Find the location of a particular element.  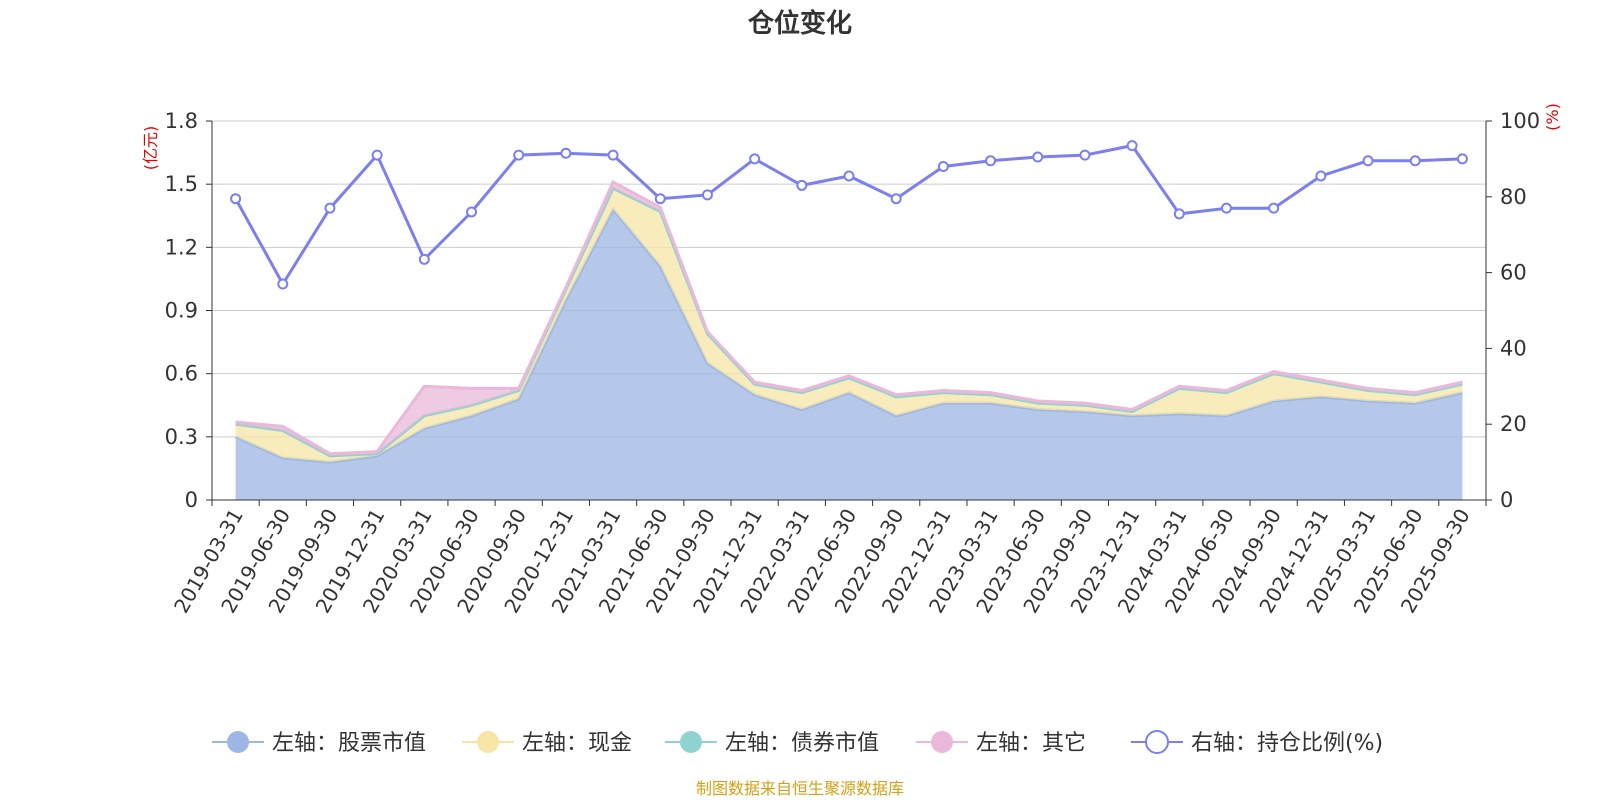

holding-ratio-line is located at coordinates (849, 215).